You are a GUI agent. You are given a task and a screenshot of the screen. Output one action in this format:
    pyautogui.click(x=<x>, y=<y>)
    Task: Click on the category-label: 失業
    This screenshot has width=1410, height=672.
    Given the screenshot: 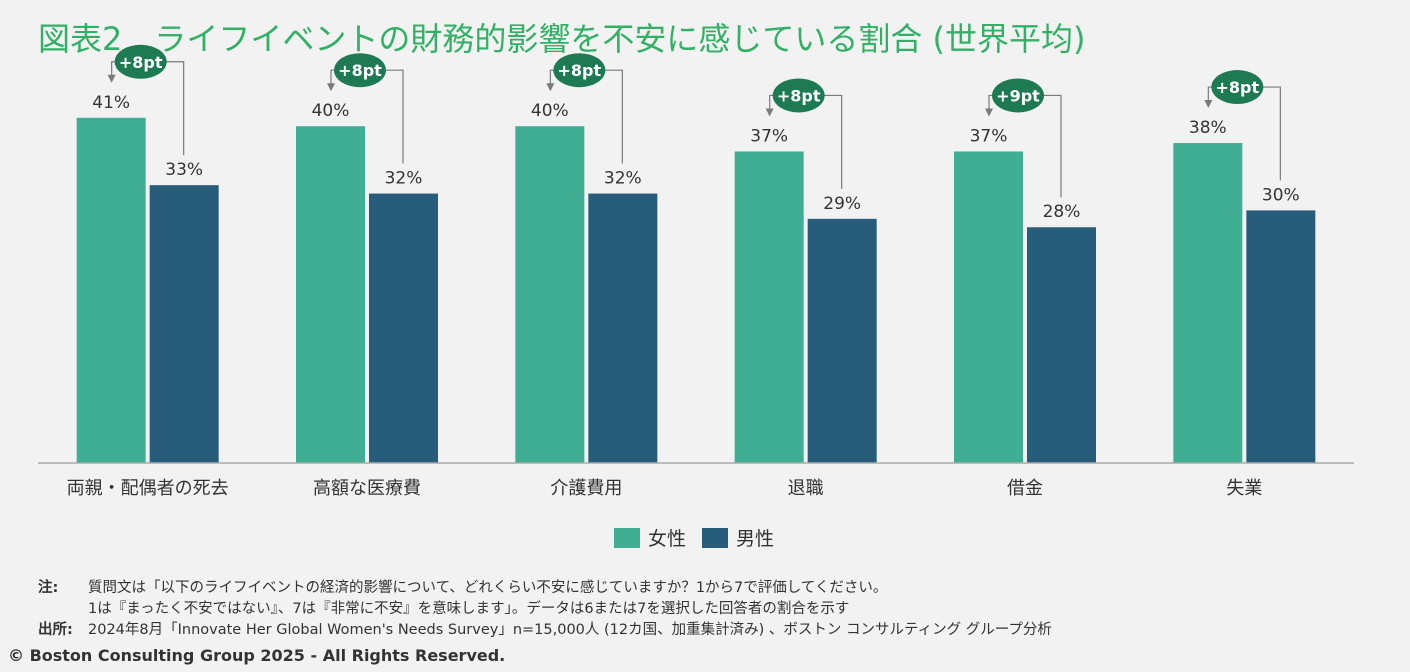 What is the action you would take?
    pyautogui.click(x=1244, y=488)
    